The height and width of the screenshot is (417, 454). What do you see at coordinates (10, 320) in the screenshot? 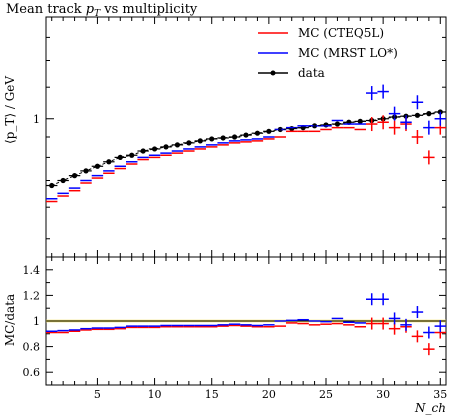
I see `ratio-y-axis-label: MC/data` at bounding box center [10, 320].